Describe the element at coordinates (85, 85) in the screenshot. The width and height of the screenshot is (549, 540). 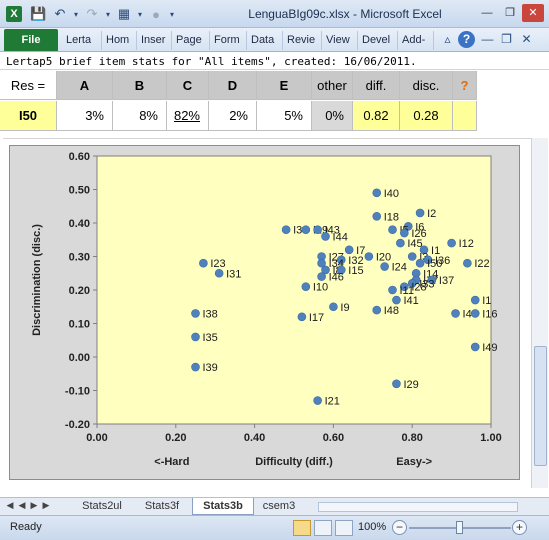
I see `option-a-header: A` at that location.